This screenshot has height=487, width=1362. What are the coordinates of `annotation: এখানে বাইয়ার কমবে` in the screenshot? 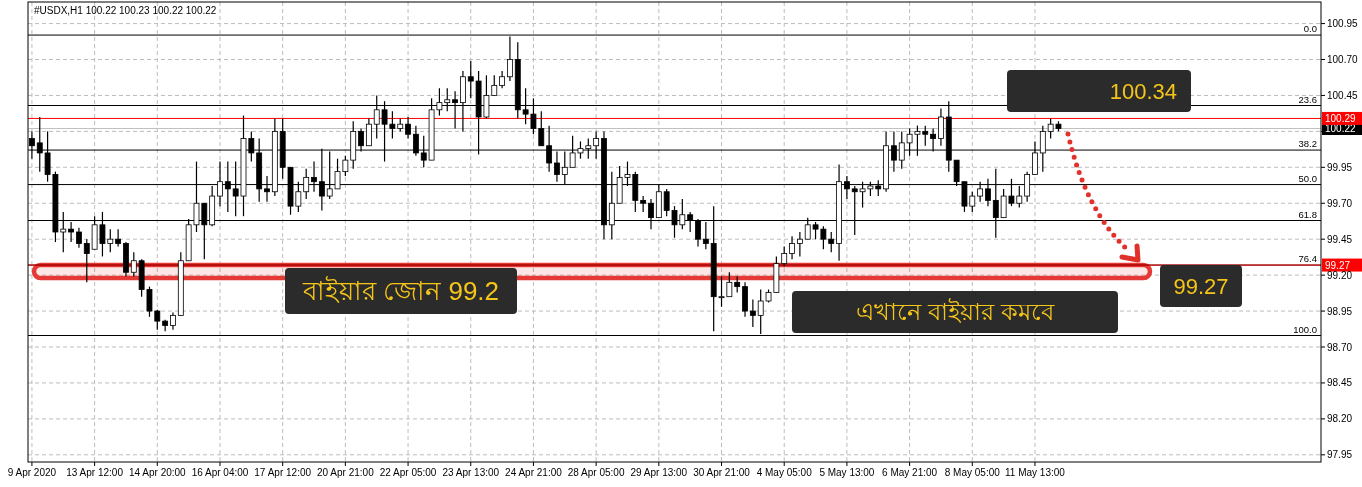 It's located at (955, 312).